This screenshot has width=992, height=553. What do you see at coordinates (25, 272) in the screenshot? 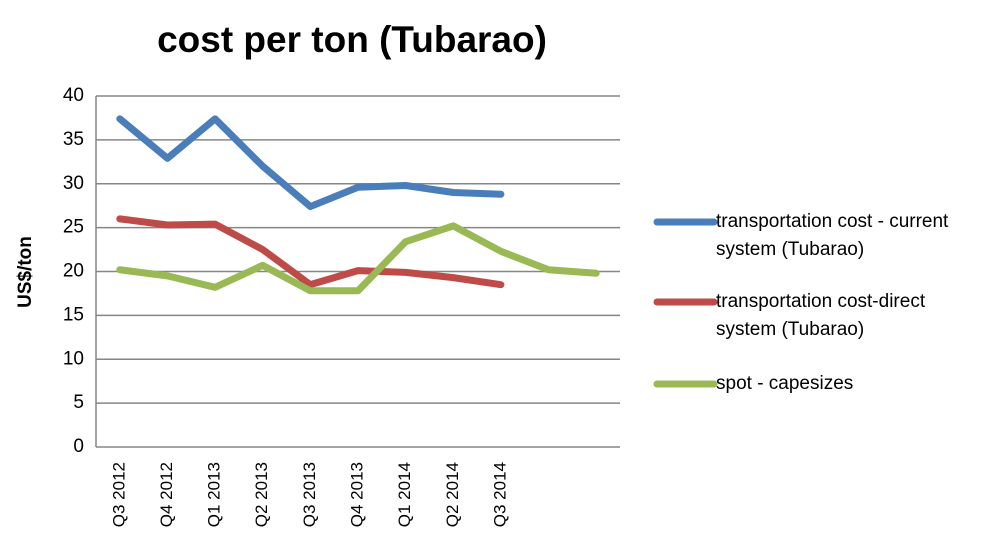
I see `y-axis-label: US$/ton` at bounding box center [25, 272].